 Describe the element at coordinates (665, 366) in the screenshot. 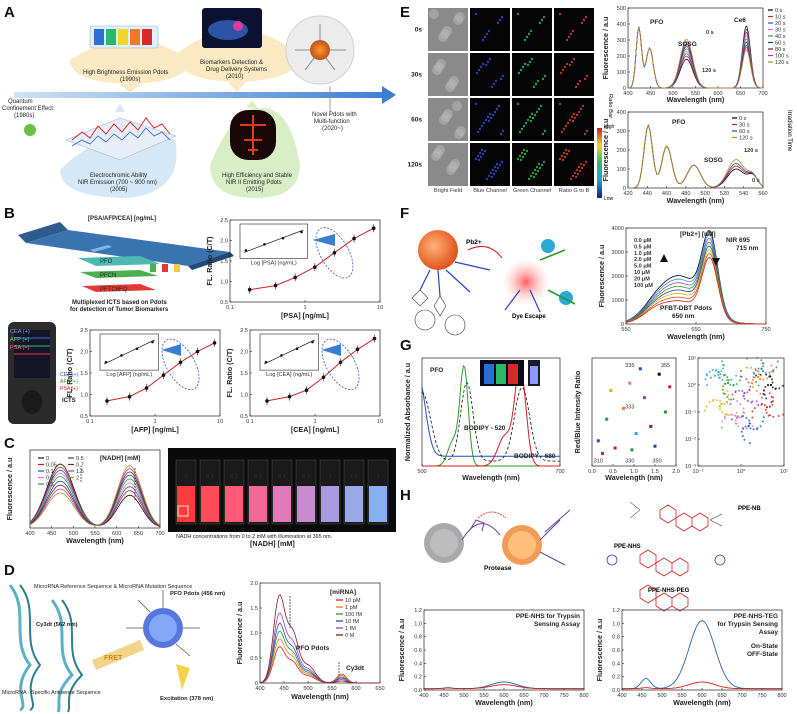

I see `scatter-label: 355` at that location.